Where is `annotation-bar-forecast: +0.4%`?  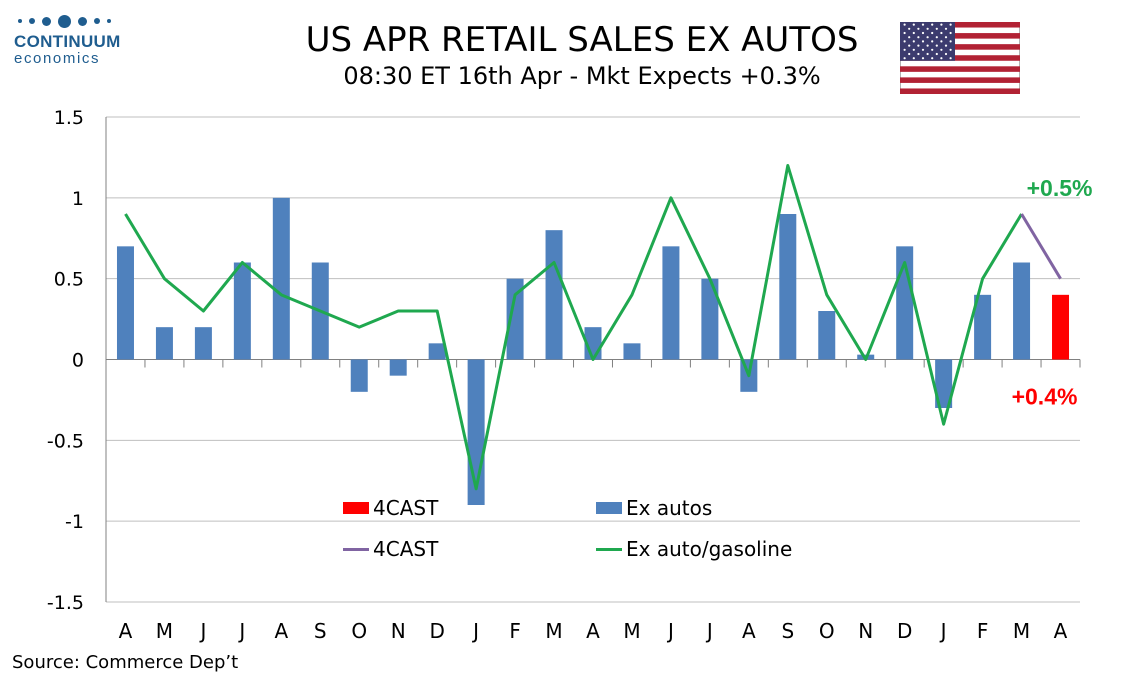
annotation-bar-forecast: +0.4% is located at coordinates (1045, 397).